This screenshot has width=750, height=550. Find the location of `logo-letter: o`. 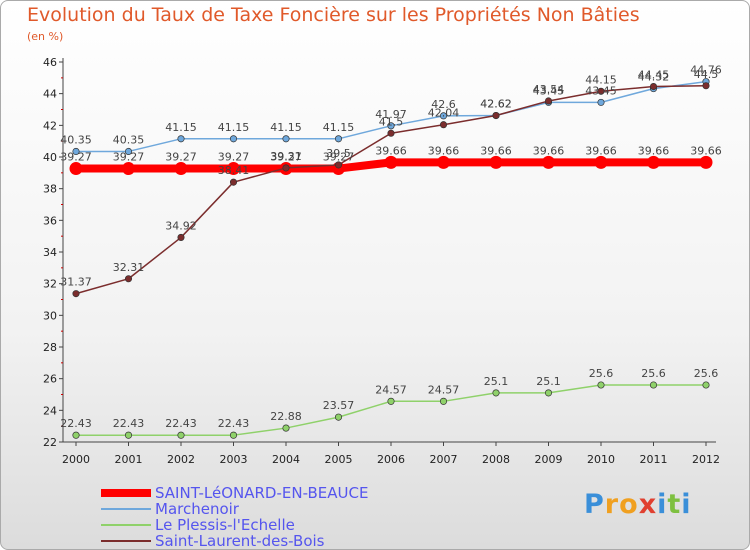

logo-letter: o is located at coordinates (629, 504).